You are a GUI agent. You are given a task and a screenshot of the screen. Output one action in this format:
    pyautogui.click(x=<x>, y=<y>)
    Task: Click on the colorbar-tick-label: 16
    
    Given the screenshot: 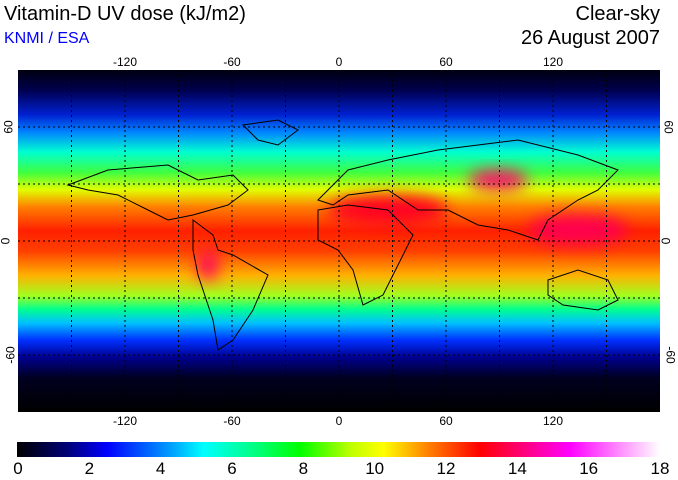 What is the action you would take?
    pyautogui.click(x=589, y=468)
    